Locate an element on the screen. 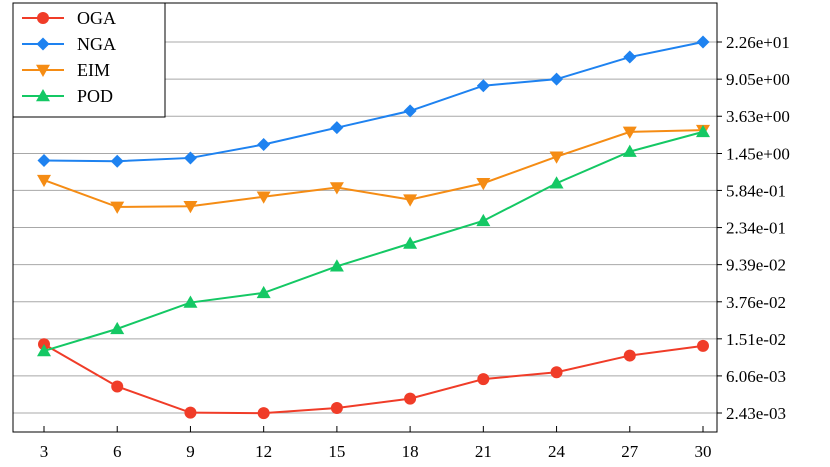 Image resolution: width=830 pixels, height=467 pixels. y-tick-label: 9.05e+00 is located at coordinates (758, 79).